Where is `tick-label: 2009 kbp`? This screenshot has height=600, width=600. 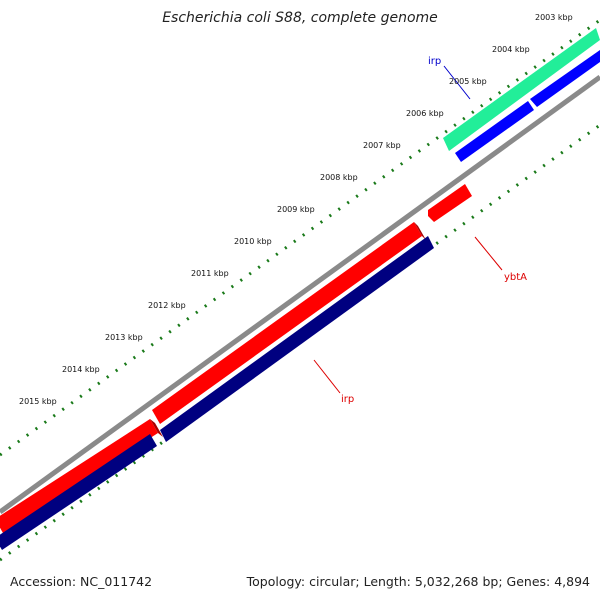 tick-label: 2009 kbp is located at coordinates (296, 209).